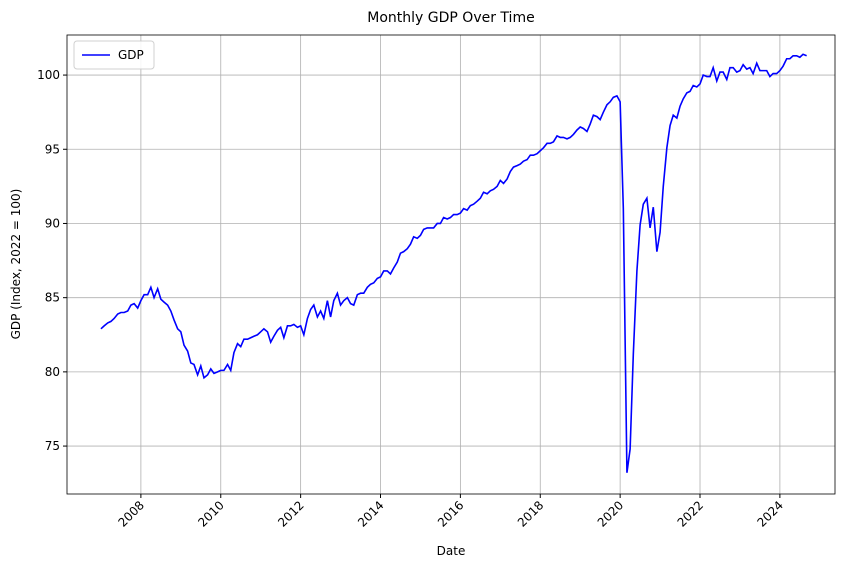 Image resolution: width=850 pixels, height=568 pixels. I want to click on legend-label: GDP, so click(131, 55).